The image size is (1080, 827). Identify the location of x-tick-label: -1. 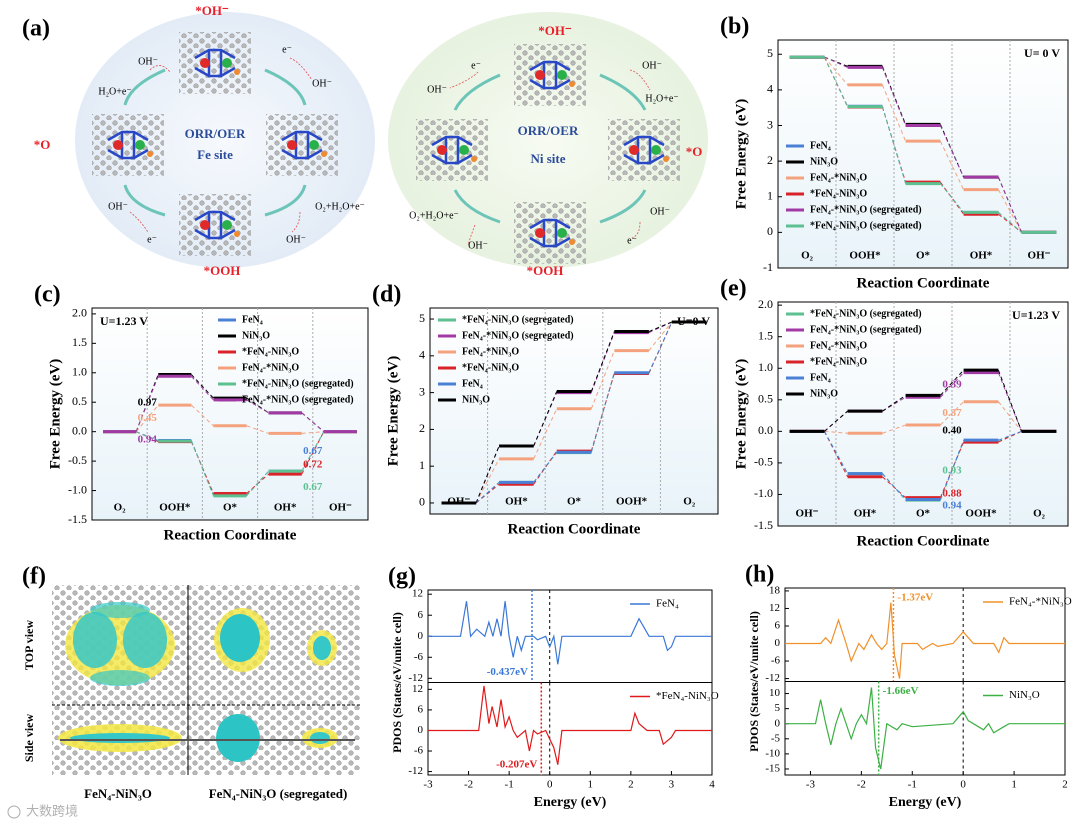
(509, 785).